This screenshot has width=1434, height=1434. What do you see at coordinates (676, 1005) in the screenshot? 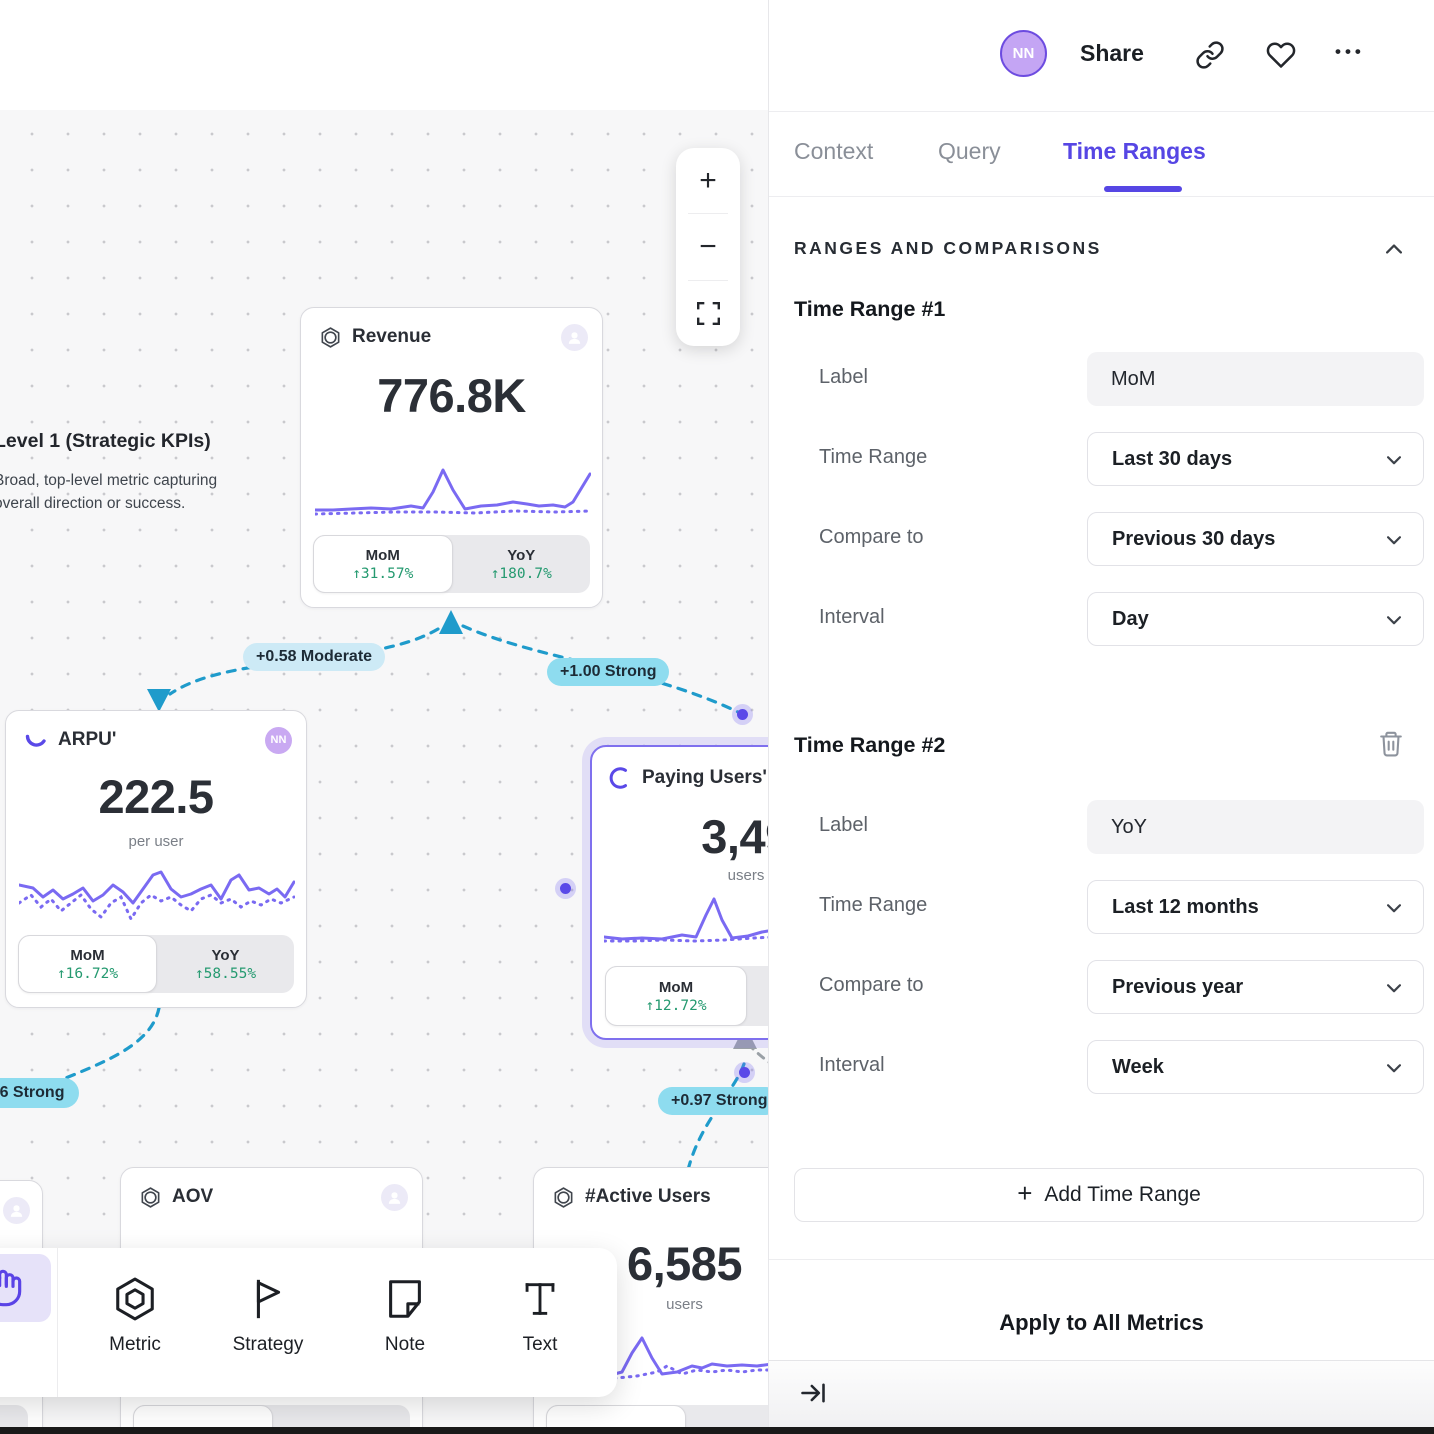
I see `mom-delta: ↑12.72%` at bounding box center [676, 1005].